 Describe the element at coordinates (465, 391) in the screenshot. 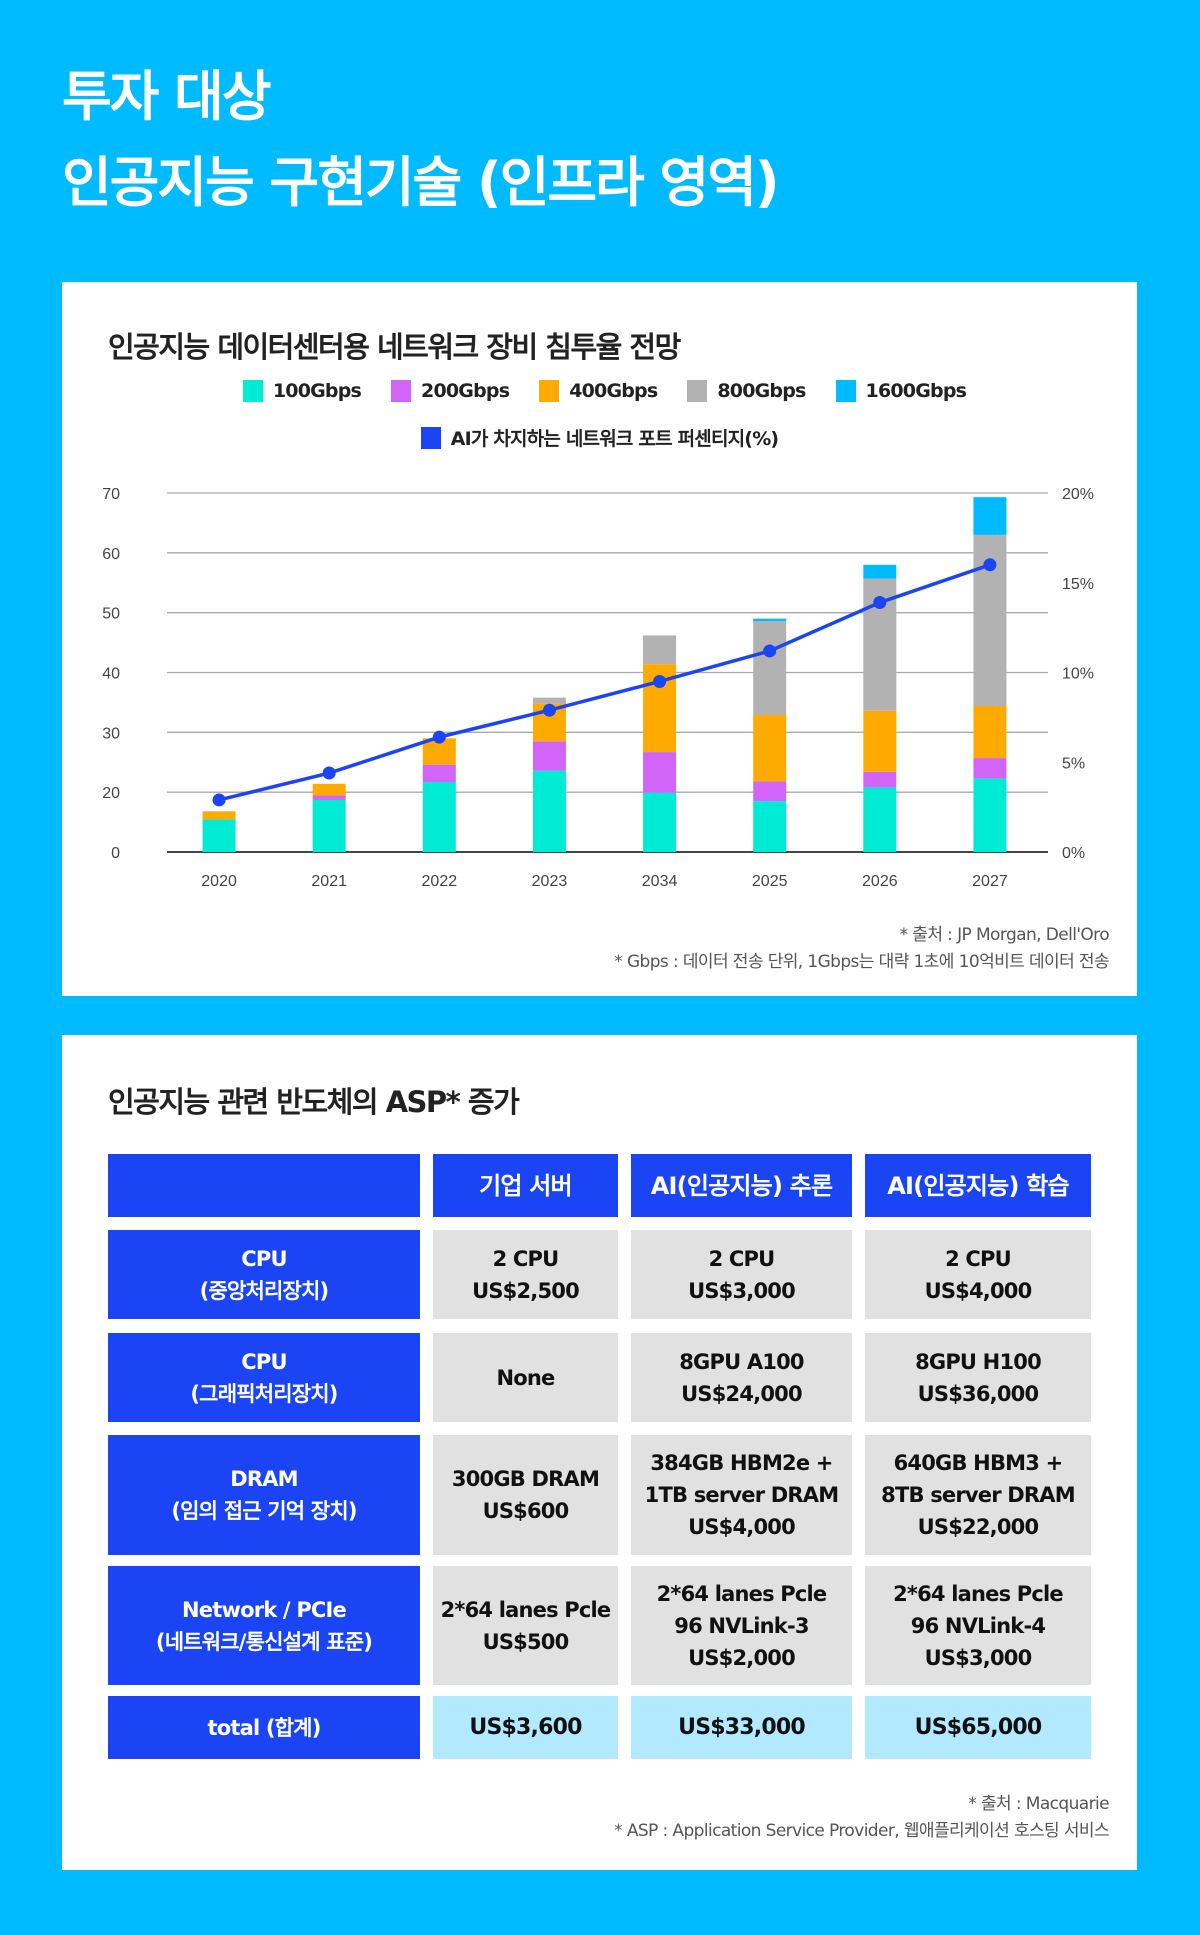

I see `legend-label: 200Gbps` at that location.